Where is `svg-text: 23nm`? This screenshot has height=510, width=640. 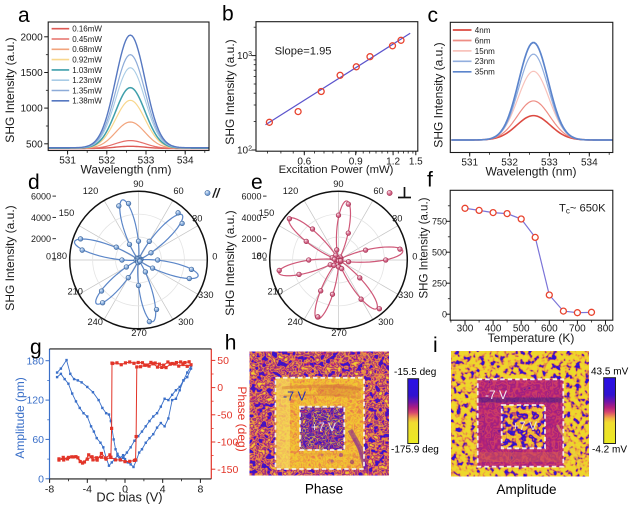 svg-text: 23nm is located at coordinates (485, 61).